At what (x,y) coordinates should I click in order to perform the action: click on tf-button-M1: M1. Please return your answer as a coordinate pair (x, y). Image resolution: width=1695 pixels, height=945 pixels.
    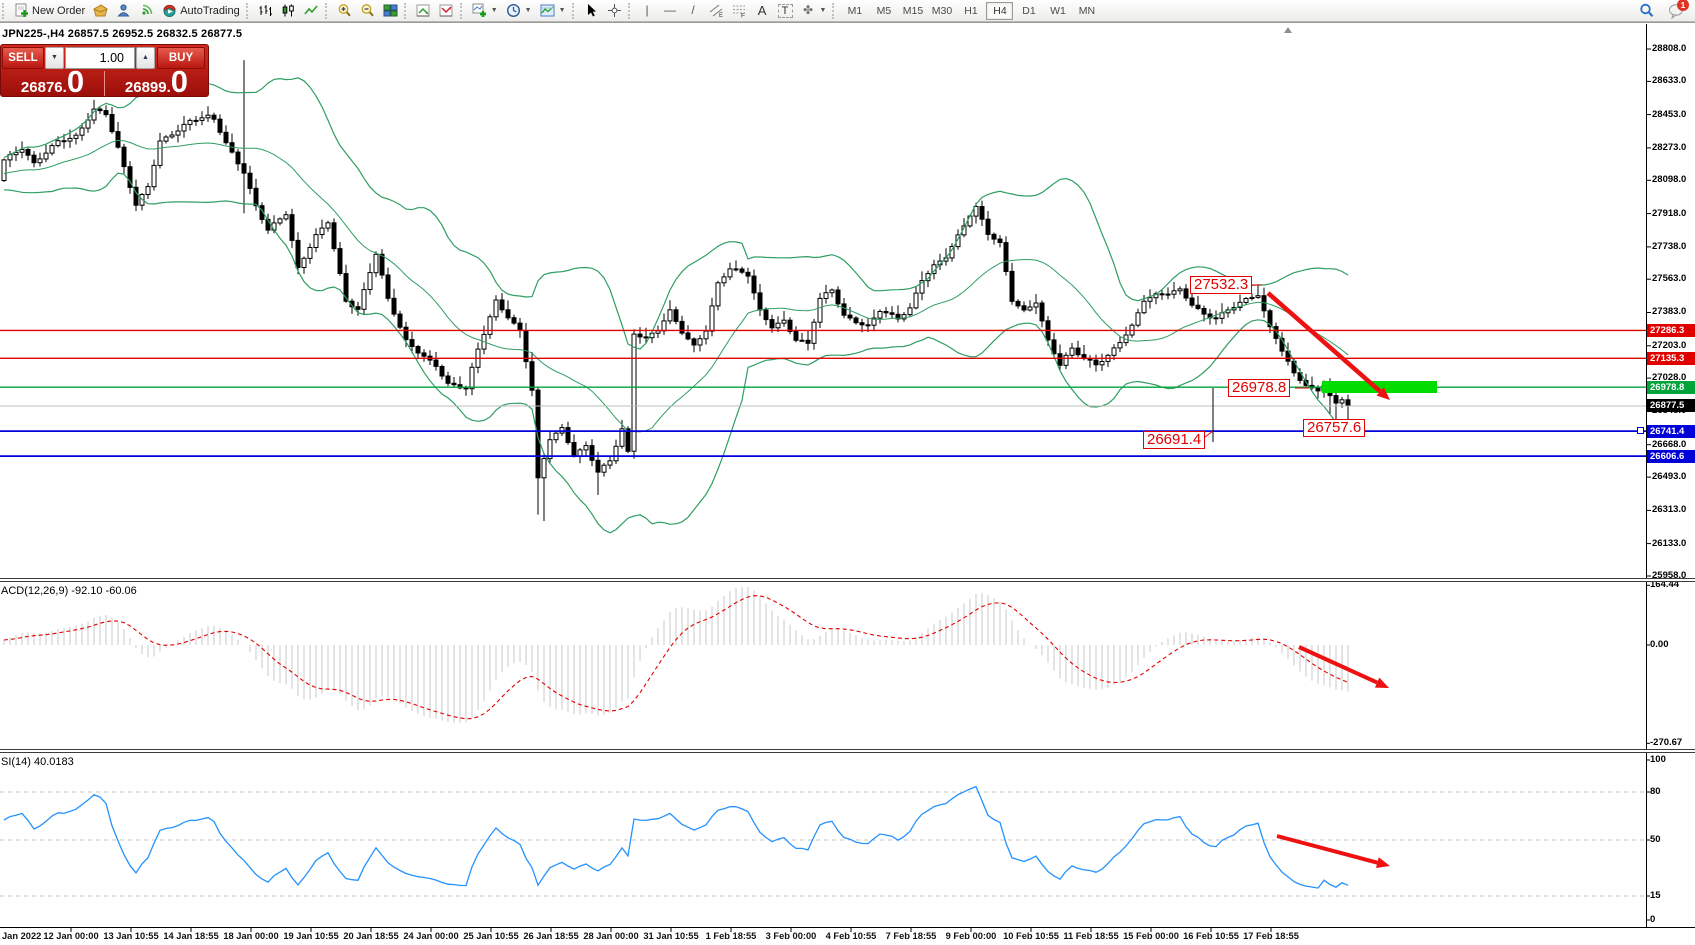
    Looking at the image, I should click on (855, 10).